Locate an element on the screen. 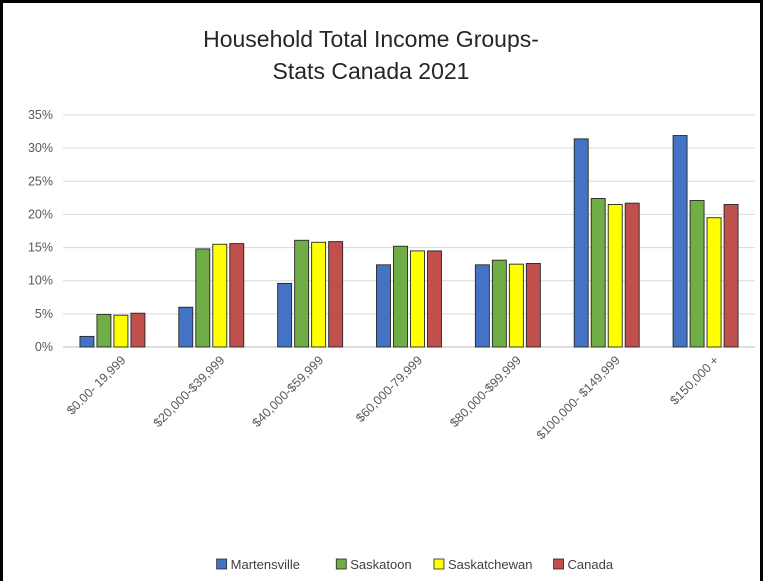 The width and height of the screenshot is (763, 584). x-tick-label: $80,000-$99,999 is located at coordinates (485, 391).